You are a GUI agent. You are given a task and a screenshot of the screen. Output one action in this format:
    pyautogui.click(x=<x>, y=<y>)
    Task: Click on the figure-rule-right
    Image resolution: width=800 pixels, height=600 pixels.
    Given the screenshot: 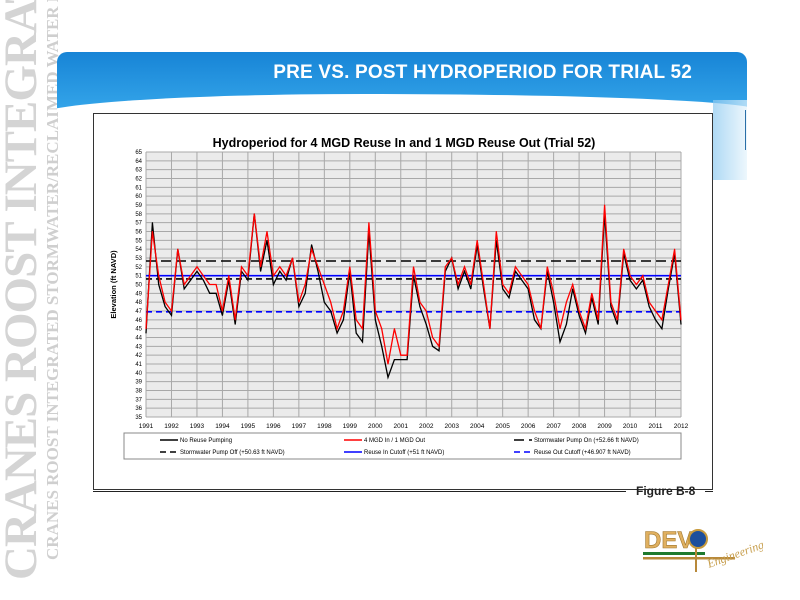 What is the action you would take?
    pyautogui.click(x=709, y=491)
    